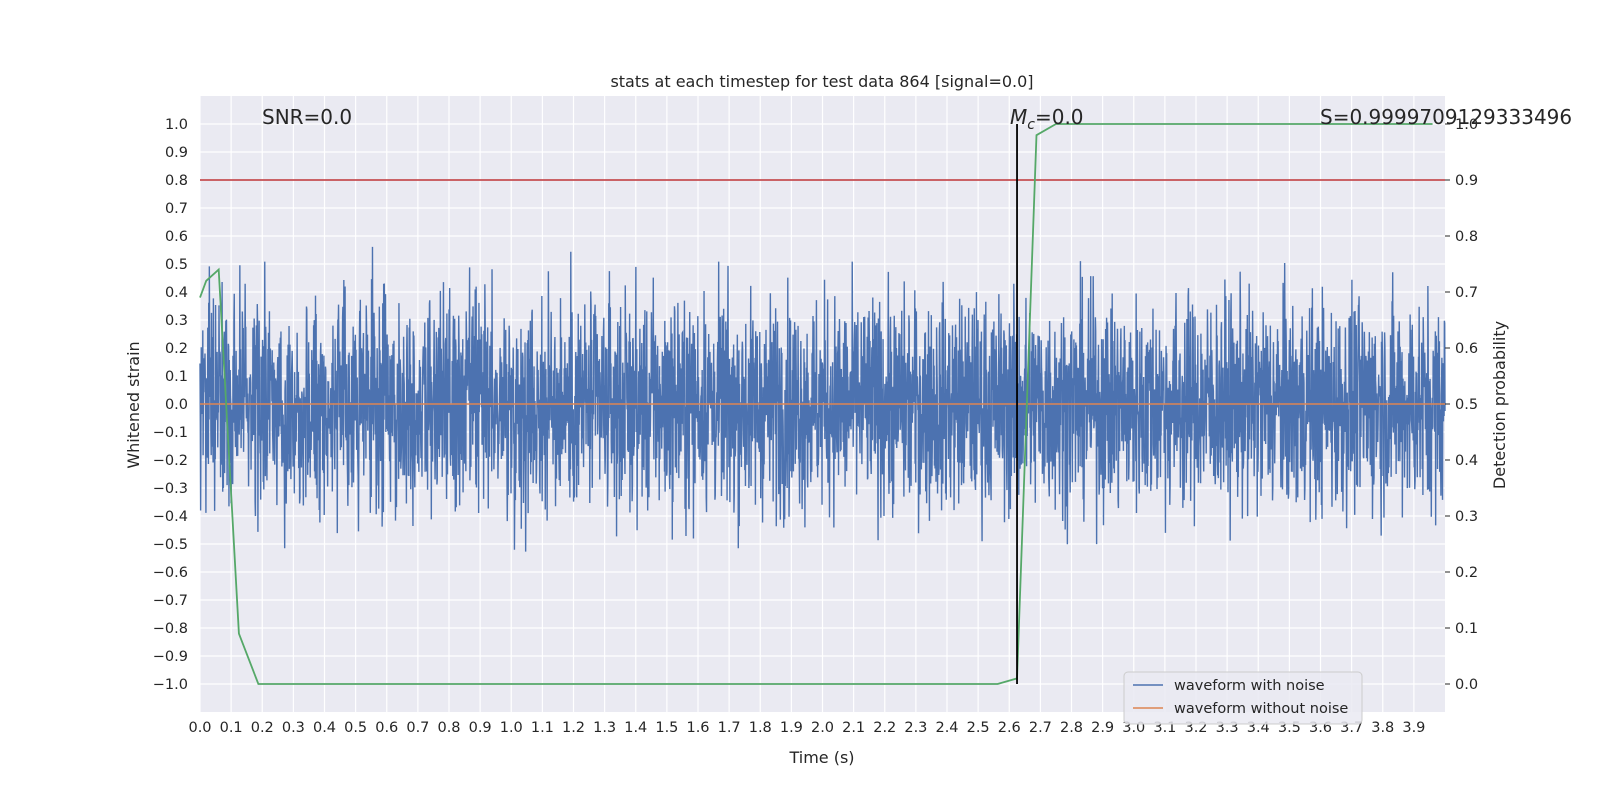 This screenshot has width=1600, height=804. Describe the element at coordinates (170, 657) in the screenshot. I see `y-tick-label-left: −0.9` at that location.